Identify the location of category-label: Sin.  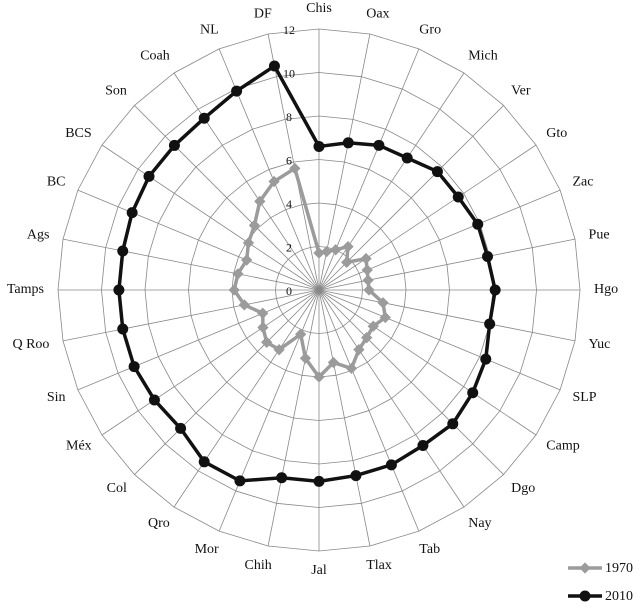
(56, 397).